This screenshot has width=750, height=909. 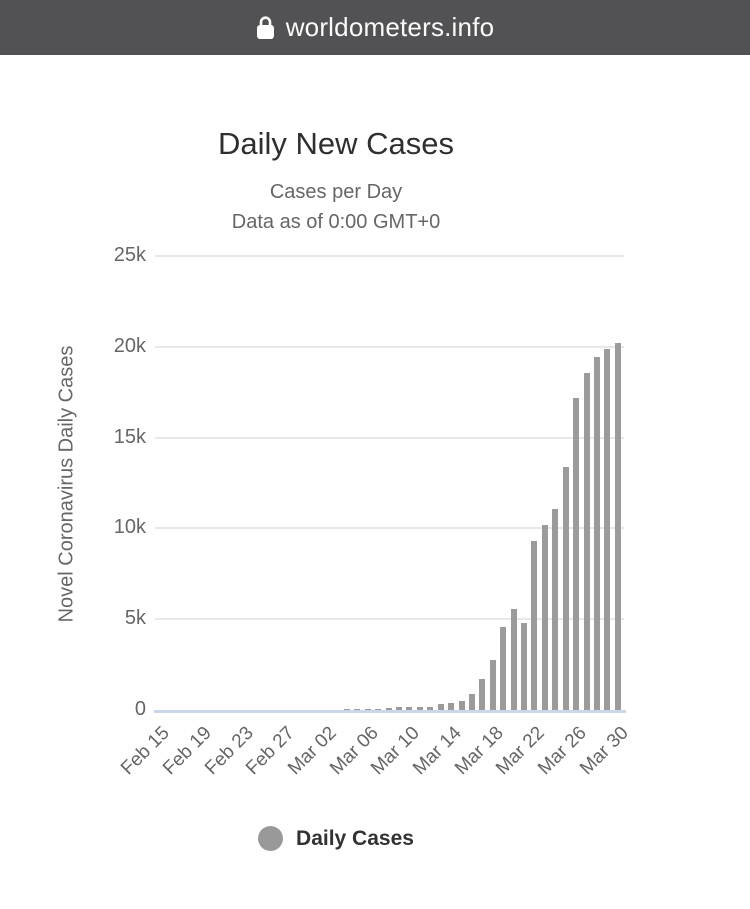 I want to click on gridline-5k, so click(x=389, y=619).